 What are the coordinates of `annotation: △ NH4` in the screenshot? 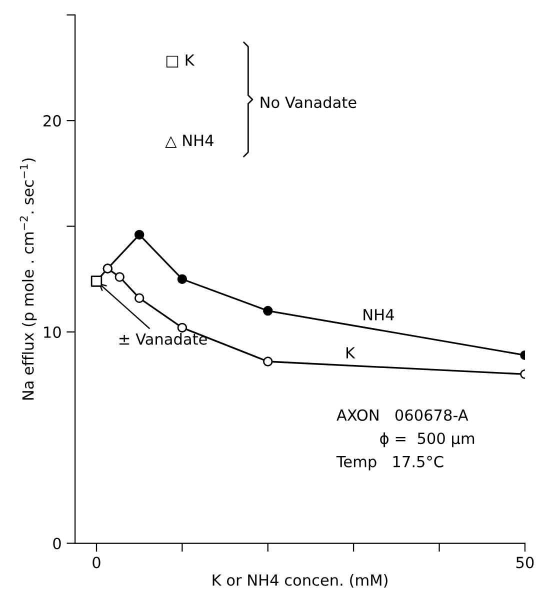 It's located at (189, 141).